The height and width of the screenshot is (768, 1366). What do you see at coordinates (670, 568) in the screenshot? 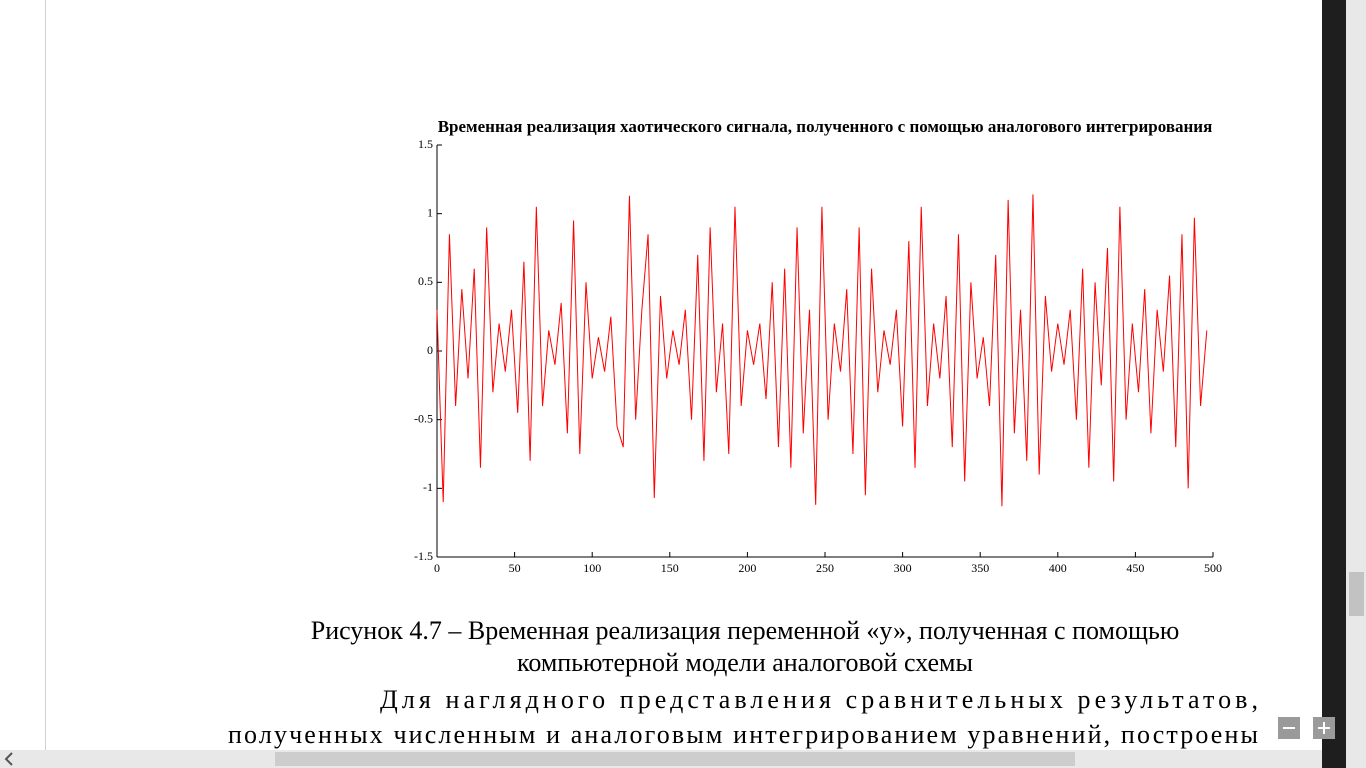
I see `x-tick-label: 150` at bounding box center [670, 568].